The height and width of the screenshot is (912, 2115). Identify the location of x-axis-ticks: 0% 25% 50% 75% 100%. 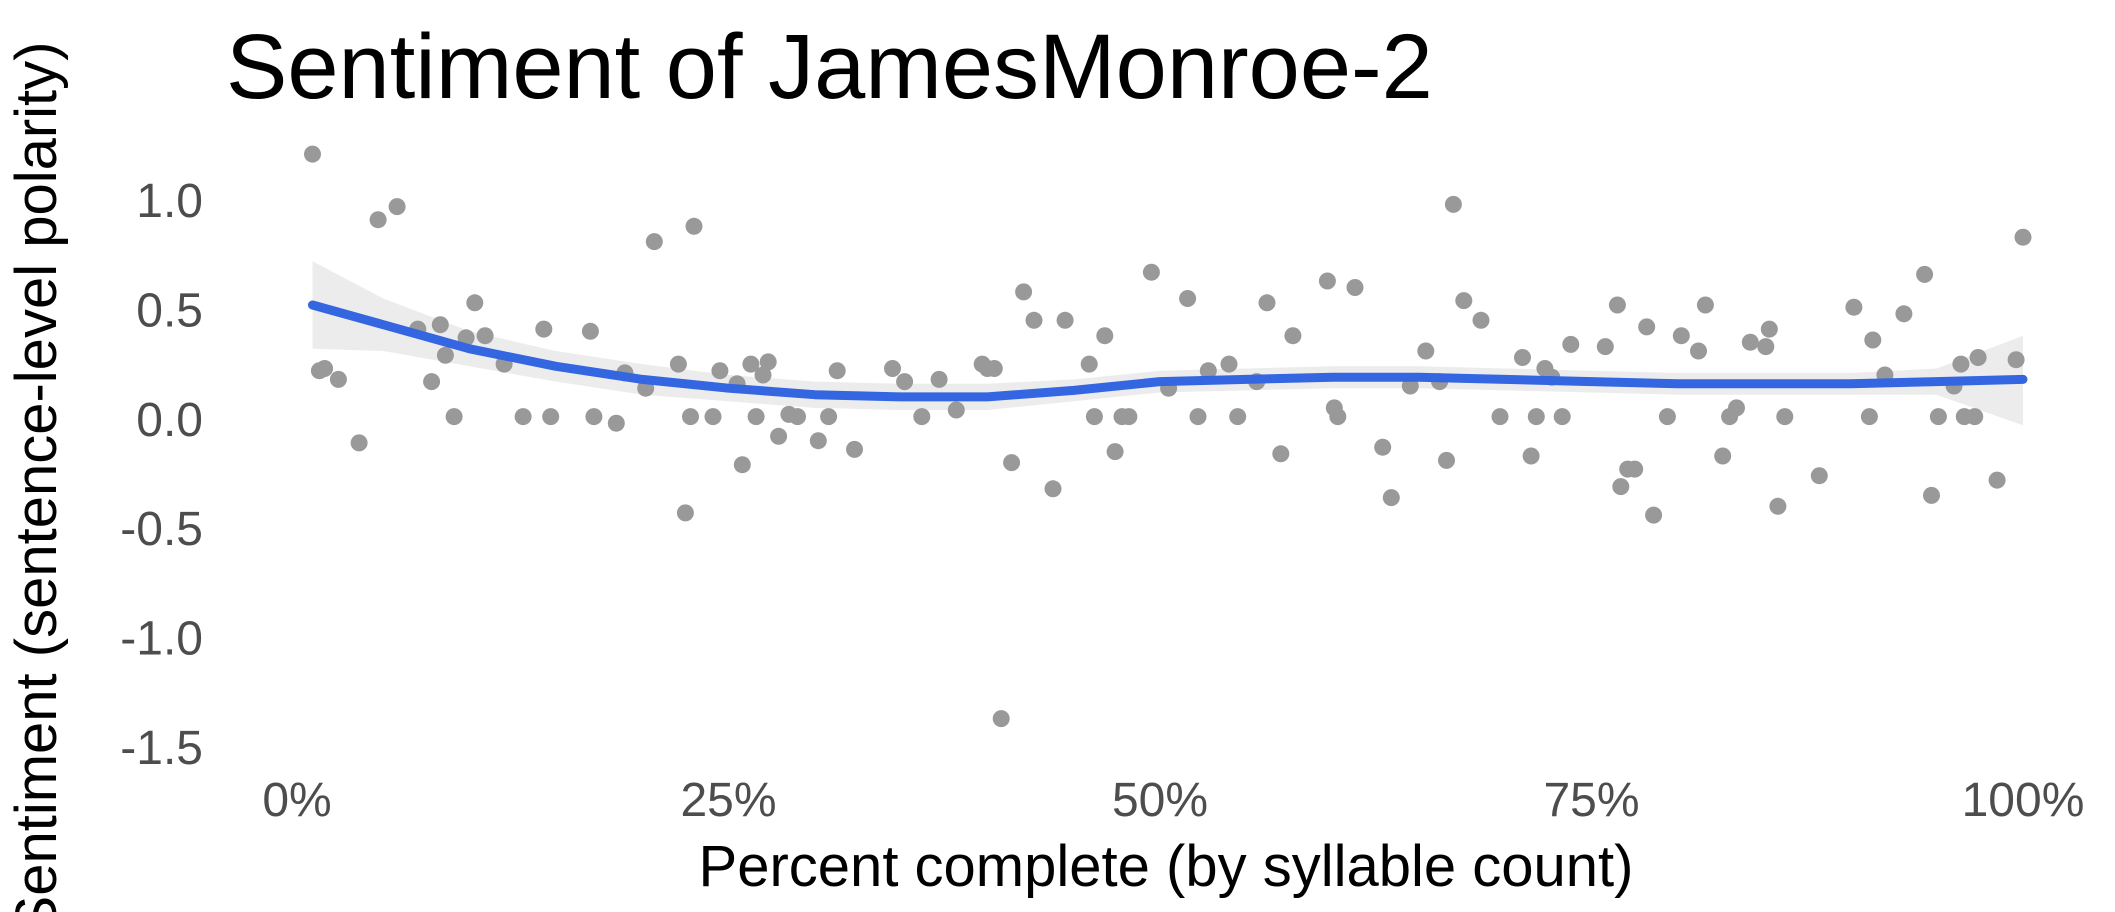
(1173, 800).